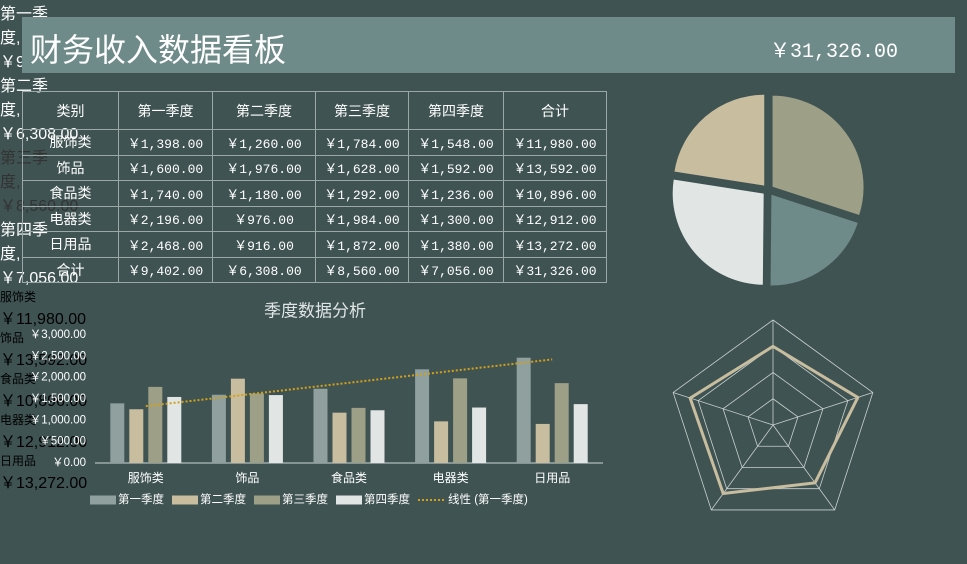 The height and width of the screenshot is (564, 967). Describe the element at coordinates (18, 461) in the screenshot. I see `radar-category: 日用品` at that location.